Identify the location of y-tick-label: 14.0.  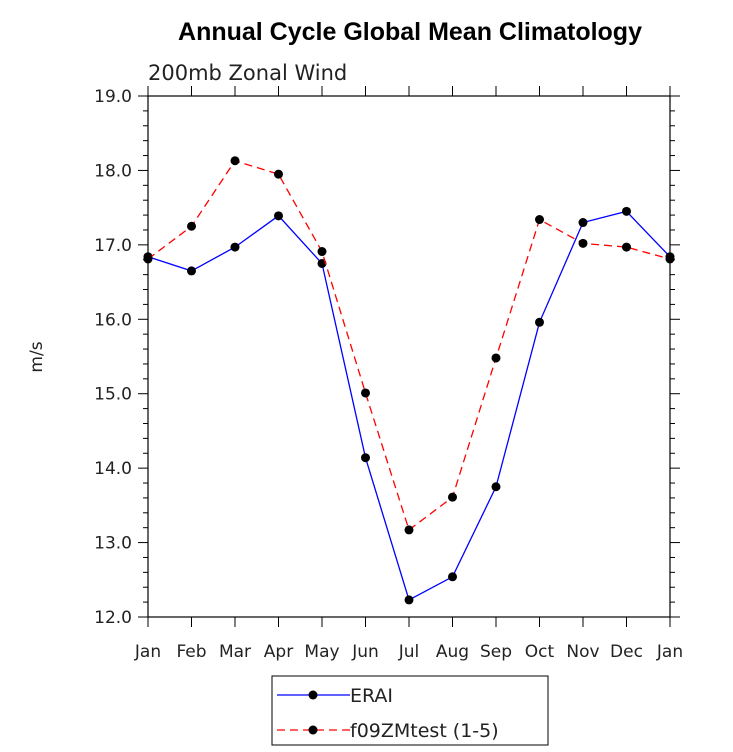
(113, 469).